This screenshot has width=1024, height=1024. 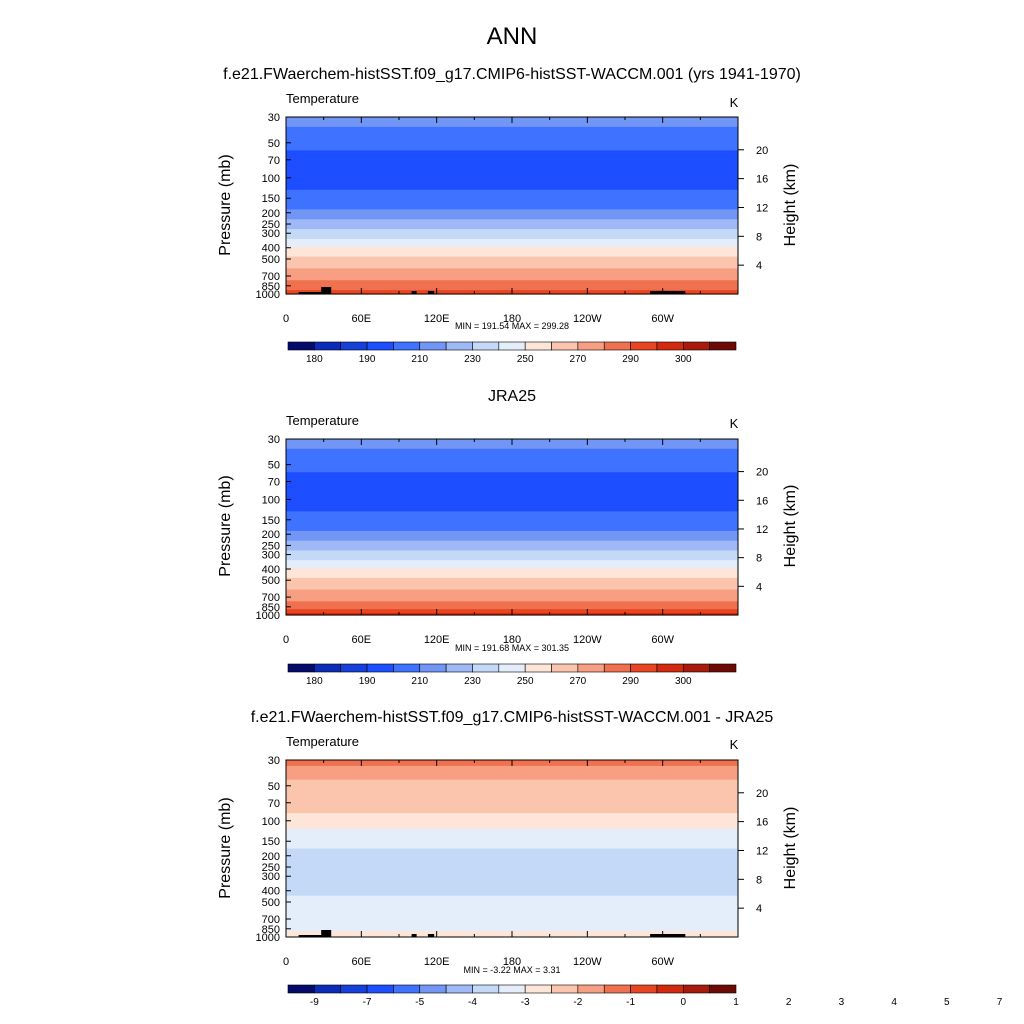 I want to click on y-tick-label: 70, so click(x=274, y=483).